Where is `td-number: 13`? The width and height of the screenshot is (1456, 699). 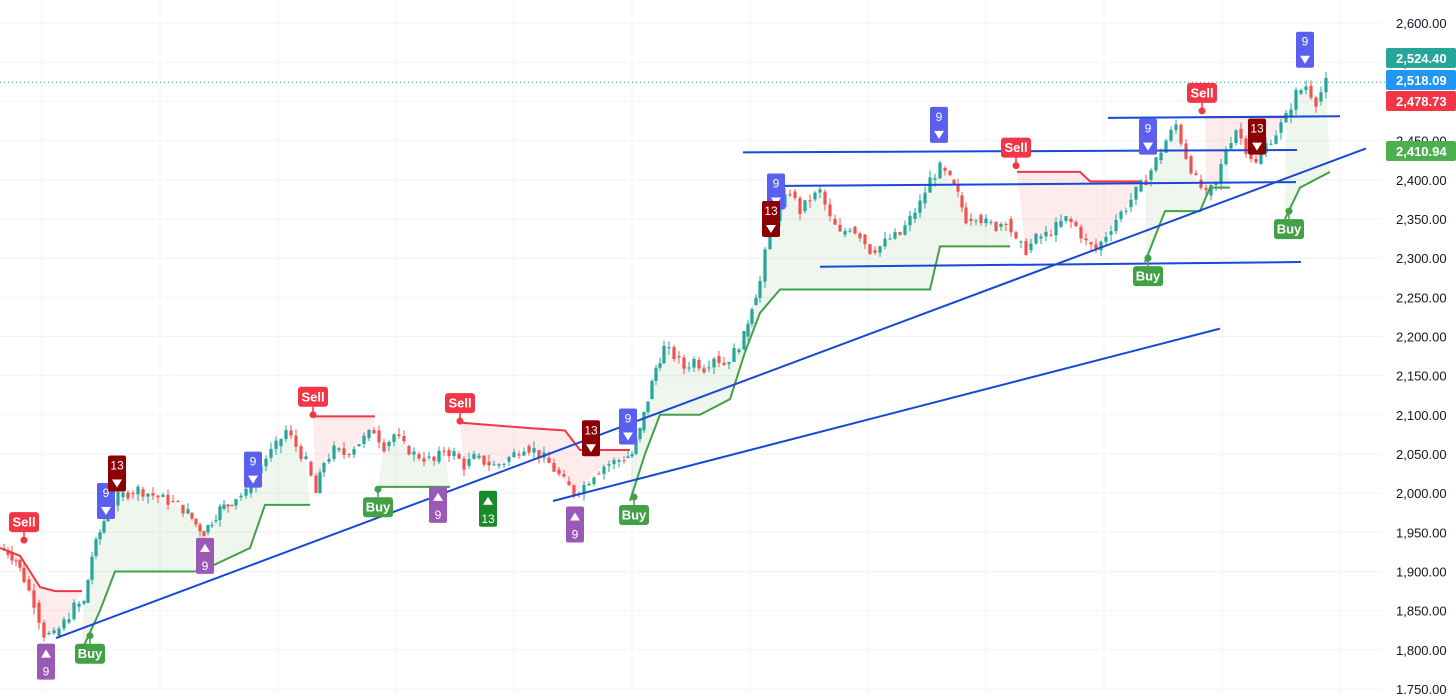
td-number: 13 is located at coordinates (1257, 129).